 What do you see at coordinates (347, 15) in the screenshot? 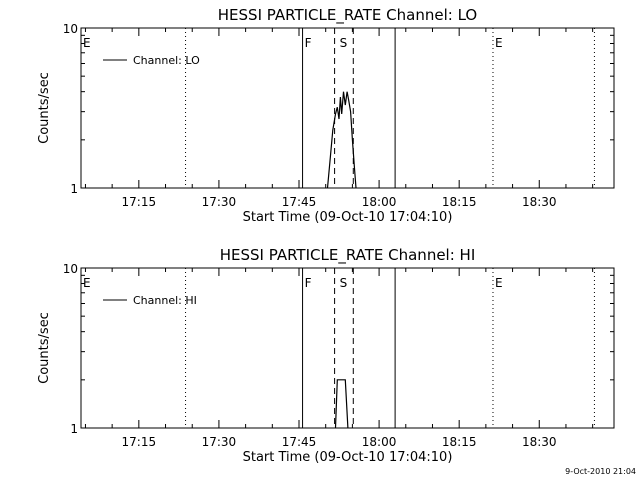
I see `chart-title: HESSI PARTICLE_RATE Channel: LO` at bounding box center [347, 15].